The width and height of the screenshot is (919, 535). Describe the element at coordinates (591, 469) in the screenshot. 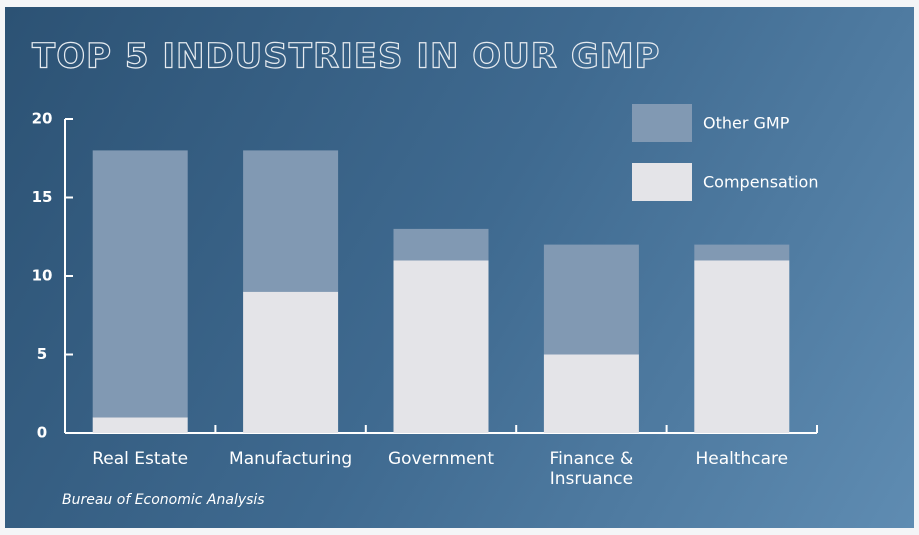

I see `x-tick-label: Finance & Insruance` at that location.